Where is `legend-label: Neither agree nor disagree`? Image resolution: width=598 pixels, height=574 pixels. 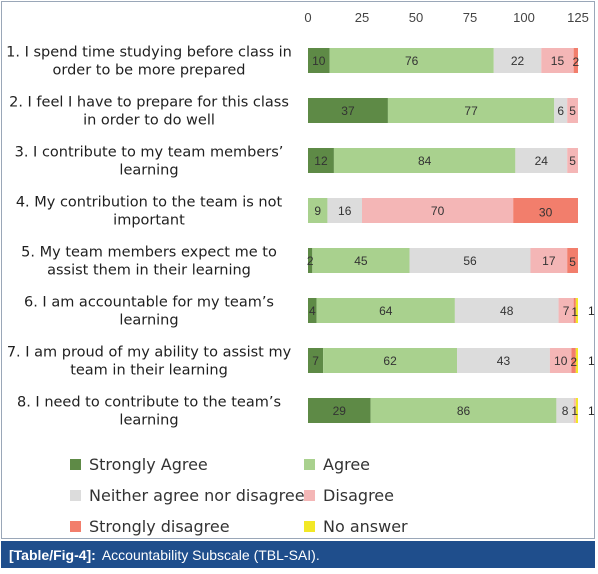 legend-label: Neither agree nor disagree is located at coordinates (197, 495).